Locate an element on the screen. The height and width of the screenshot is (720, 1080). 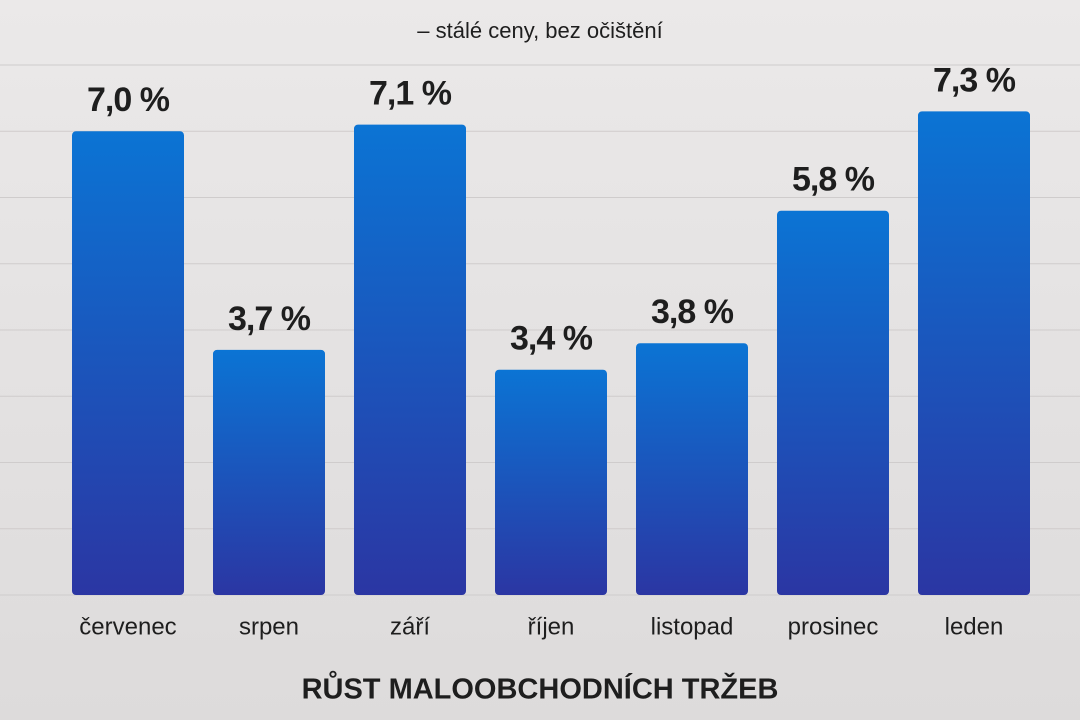
value-label: 7,3 % is located at coordinates (974, 80).